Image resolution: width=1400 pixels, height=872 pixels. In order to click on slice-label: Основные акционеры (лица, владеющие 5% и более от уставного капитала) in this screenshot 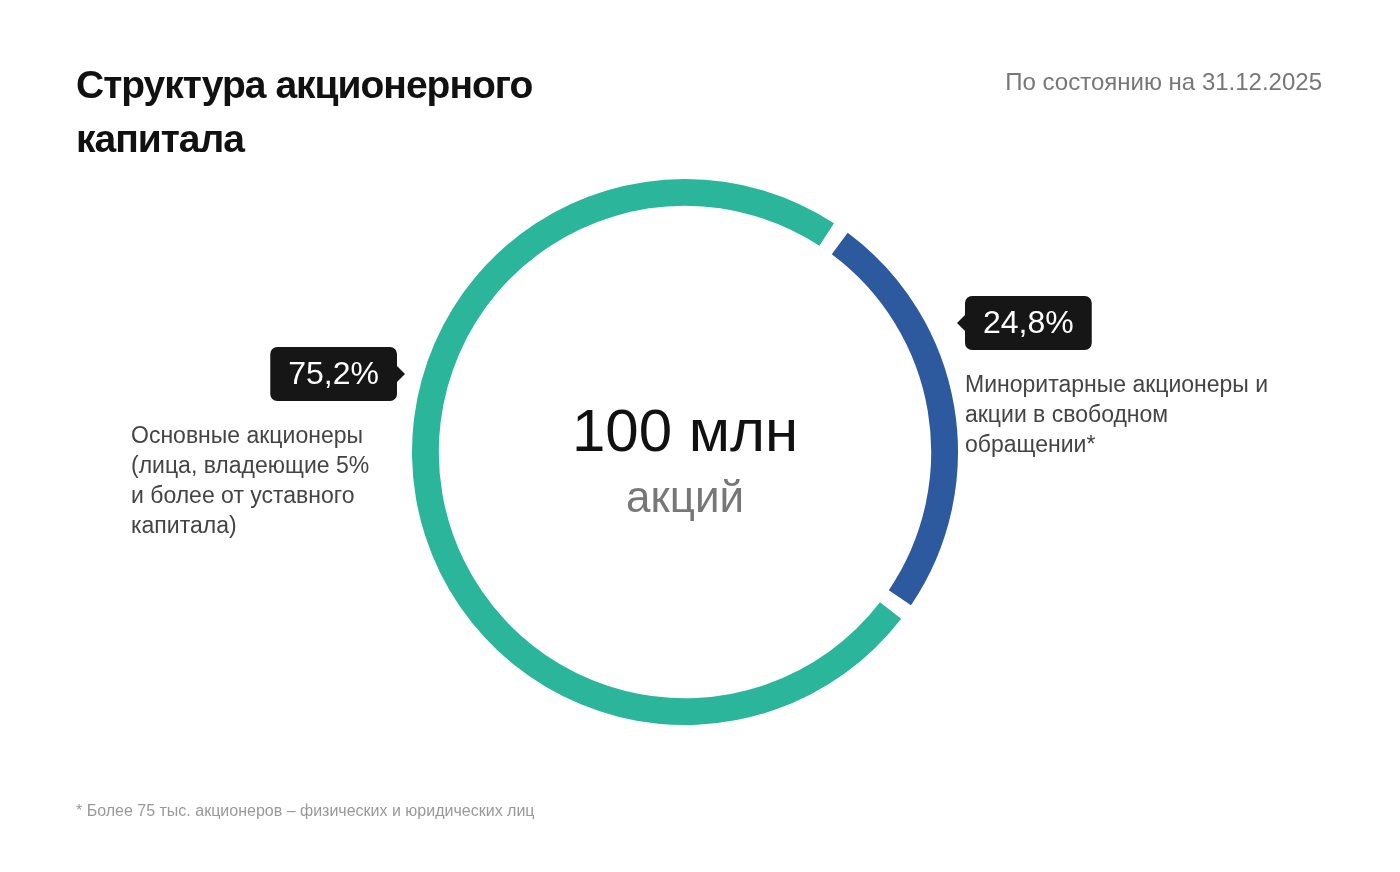, I will do `click(250, 480)`.